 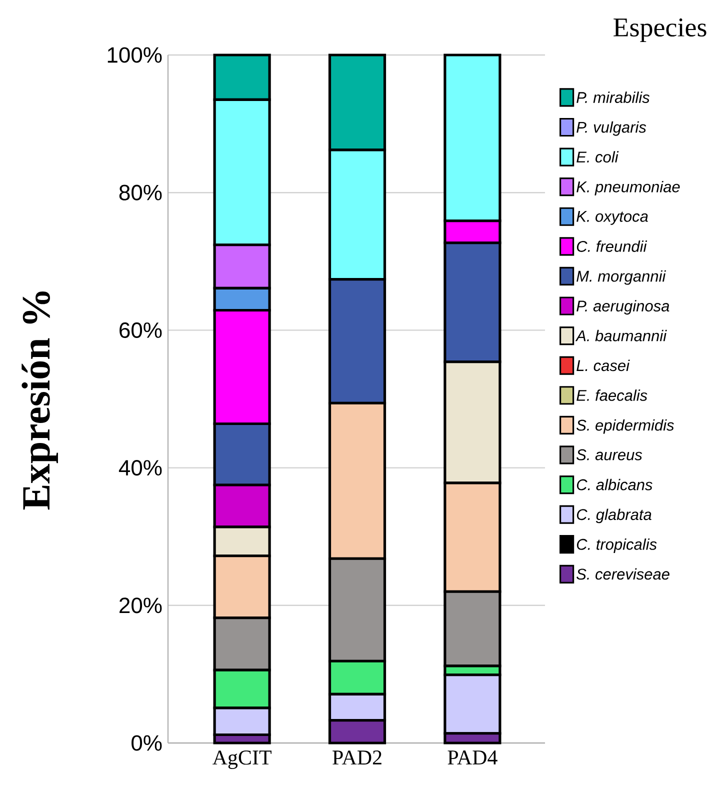 I want to click on y-axis-title: Expresión %, so click(x=40, y=400).